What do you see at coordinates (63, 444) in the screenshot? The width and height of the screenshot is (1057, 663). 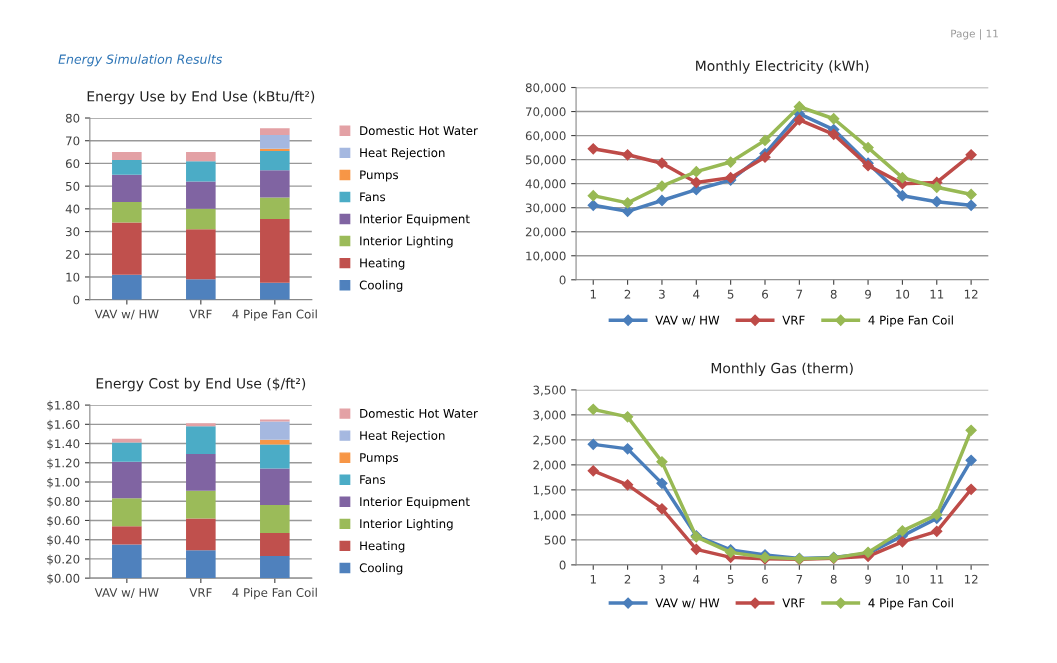 I see `y-tick-label: $1.40` at bounding box center [63, 444].